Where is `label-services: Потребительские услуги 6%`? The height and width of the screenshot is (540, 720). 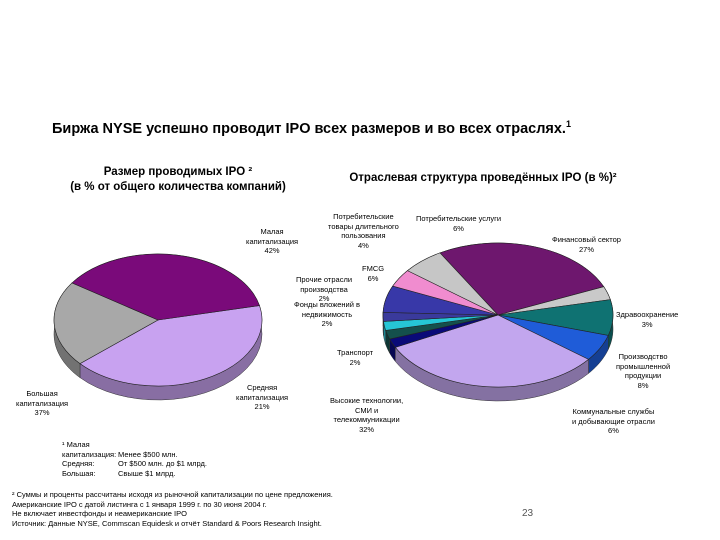
label-services: Потребительские услуги 6% is located at coordinates (459, 223).